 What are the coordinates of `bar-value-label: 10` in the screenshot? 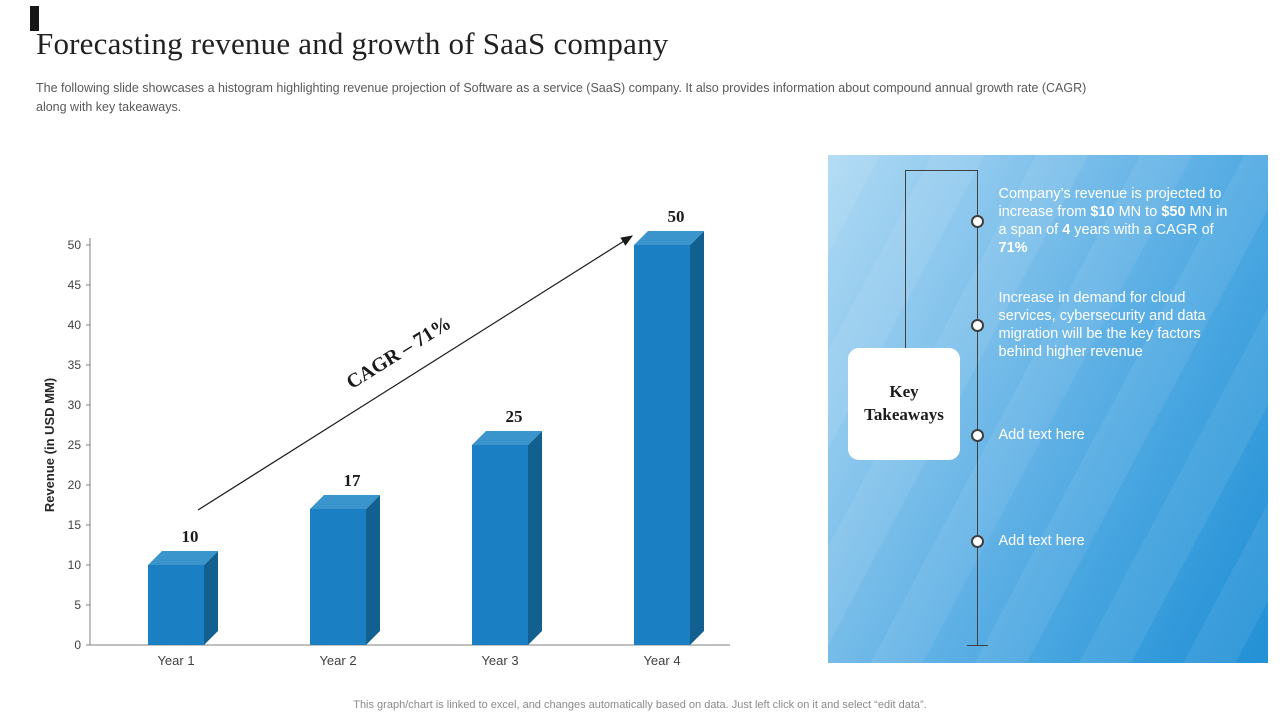 It's located at (190, 536).